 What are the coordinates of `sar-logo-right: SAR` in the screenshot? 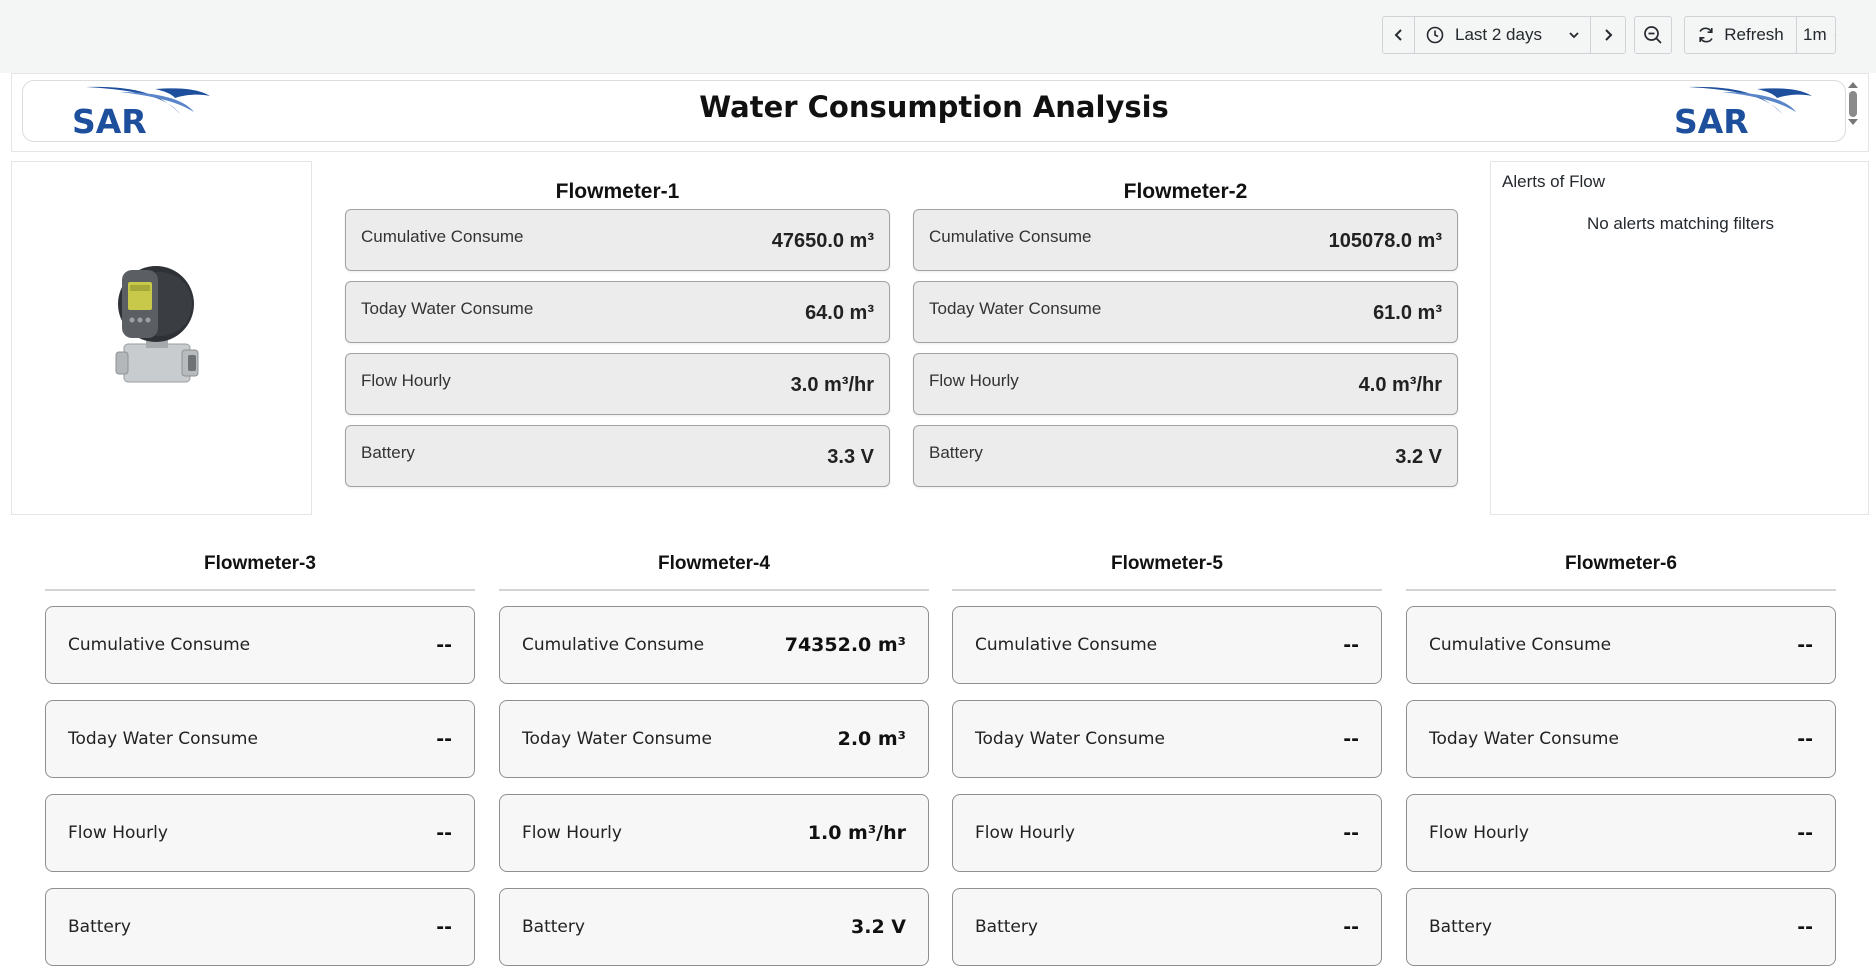 It's located at (1743, 113).